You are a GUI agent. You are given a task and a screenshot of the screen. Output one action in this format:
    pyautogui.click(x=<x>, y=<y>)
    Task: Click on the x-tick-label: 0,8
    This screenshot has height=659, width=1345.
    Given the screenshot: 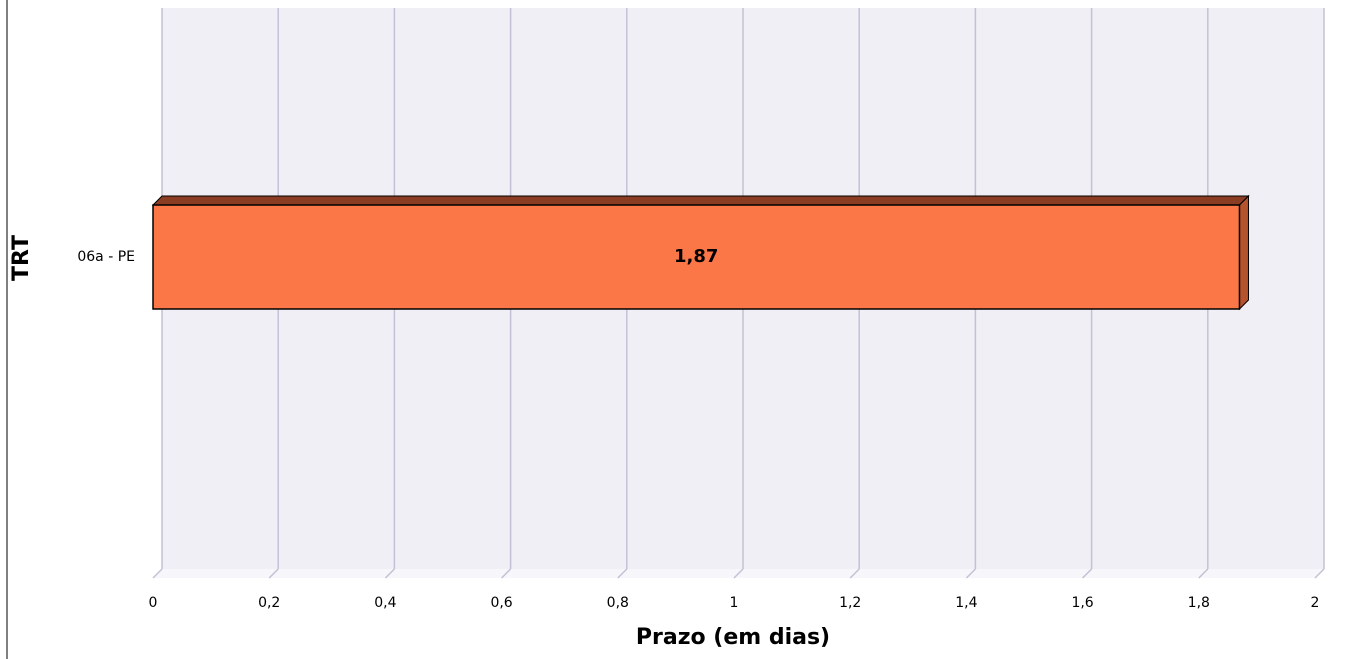 What is the action you would take?
    pyautogui.click(x=618, y=603)
    